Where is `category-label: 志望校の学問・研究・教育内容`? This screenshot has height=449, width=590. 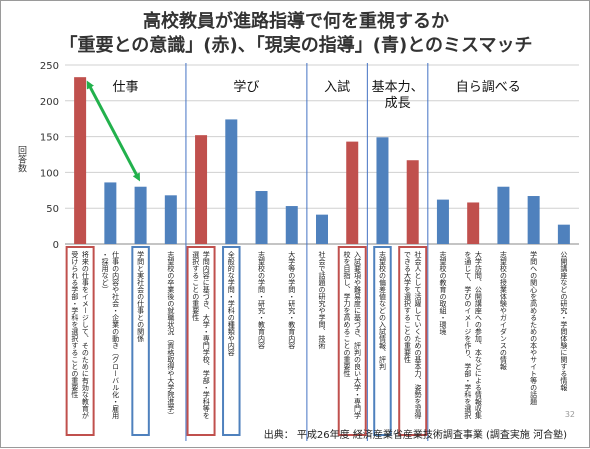
category-label: 志望校の学問・研究・教育内容 is located at coordinates (262, 300).